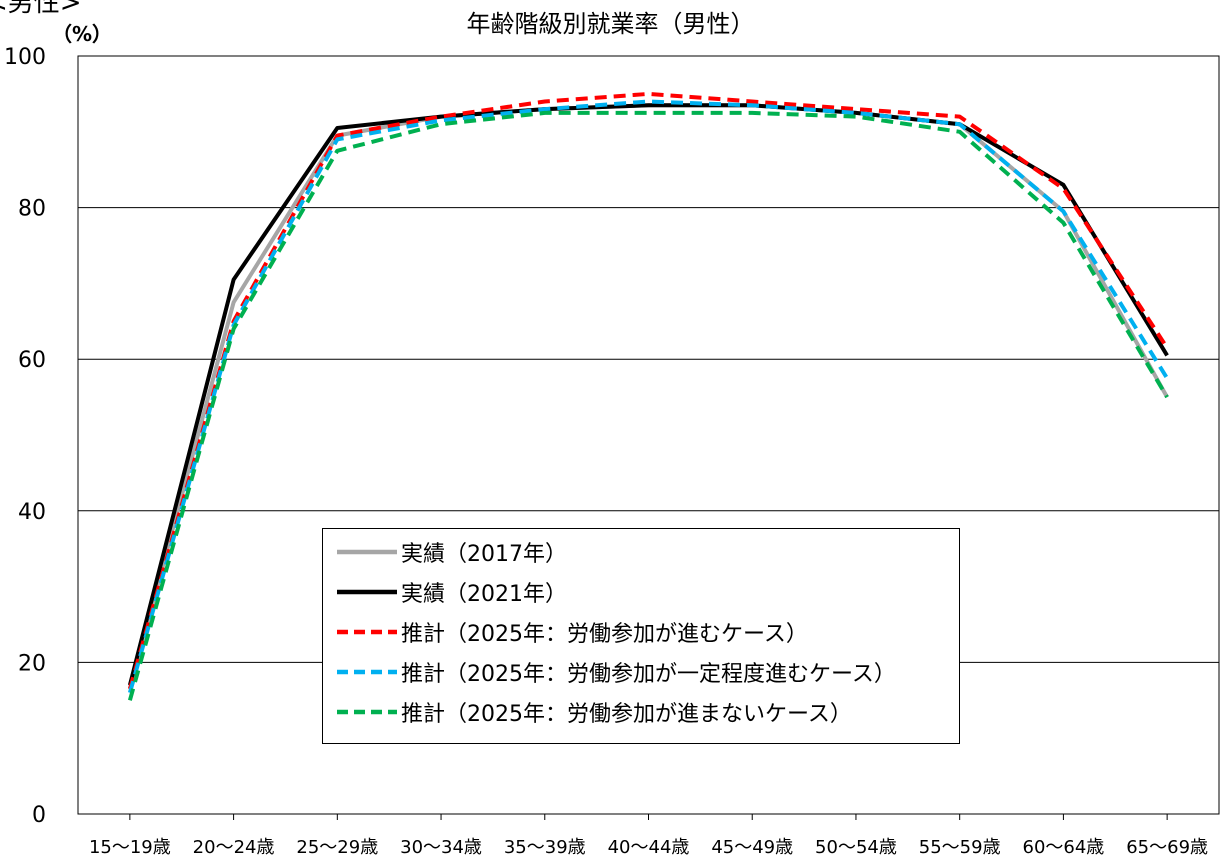  Describe the element at coordinates (234, 847) in the screenshot. I see `x-tick-label: 20～24歳` at that location.